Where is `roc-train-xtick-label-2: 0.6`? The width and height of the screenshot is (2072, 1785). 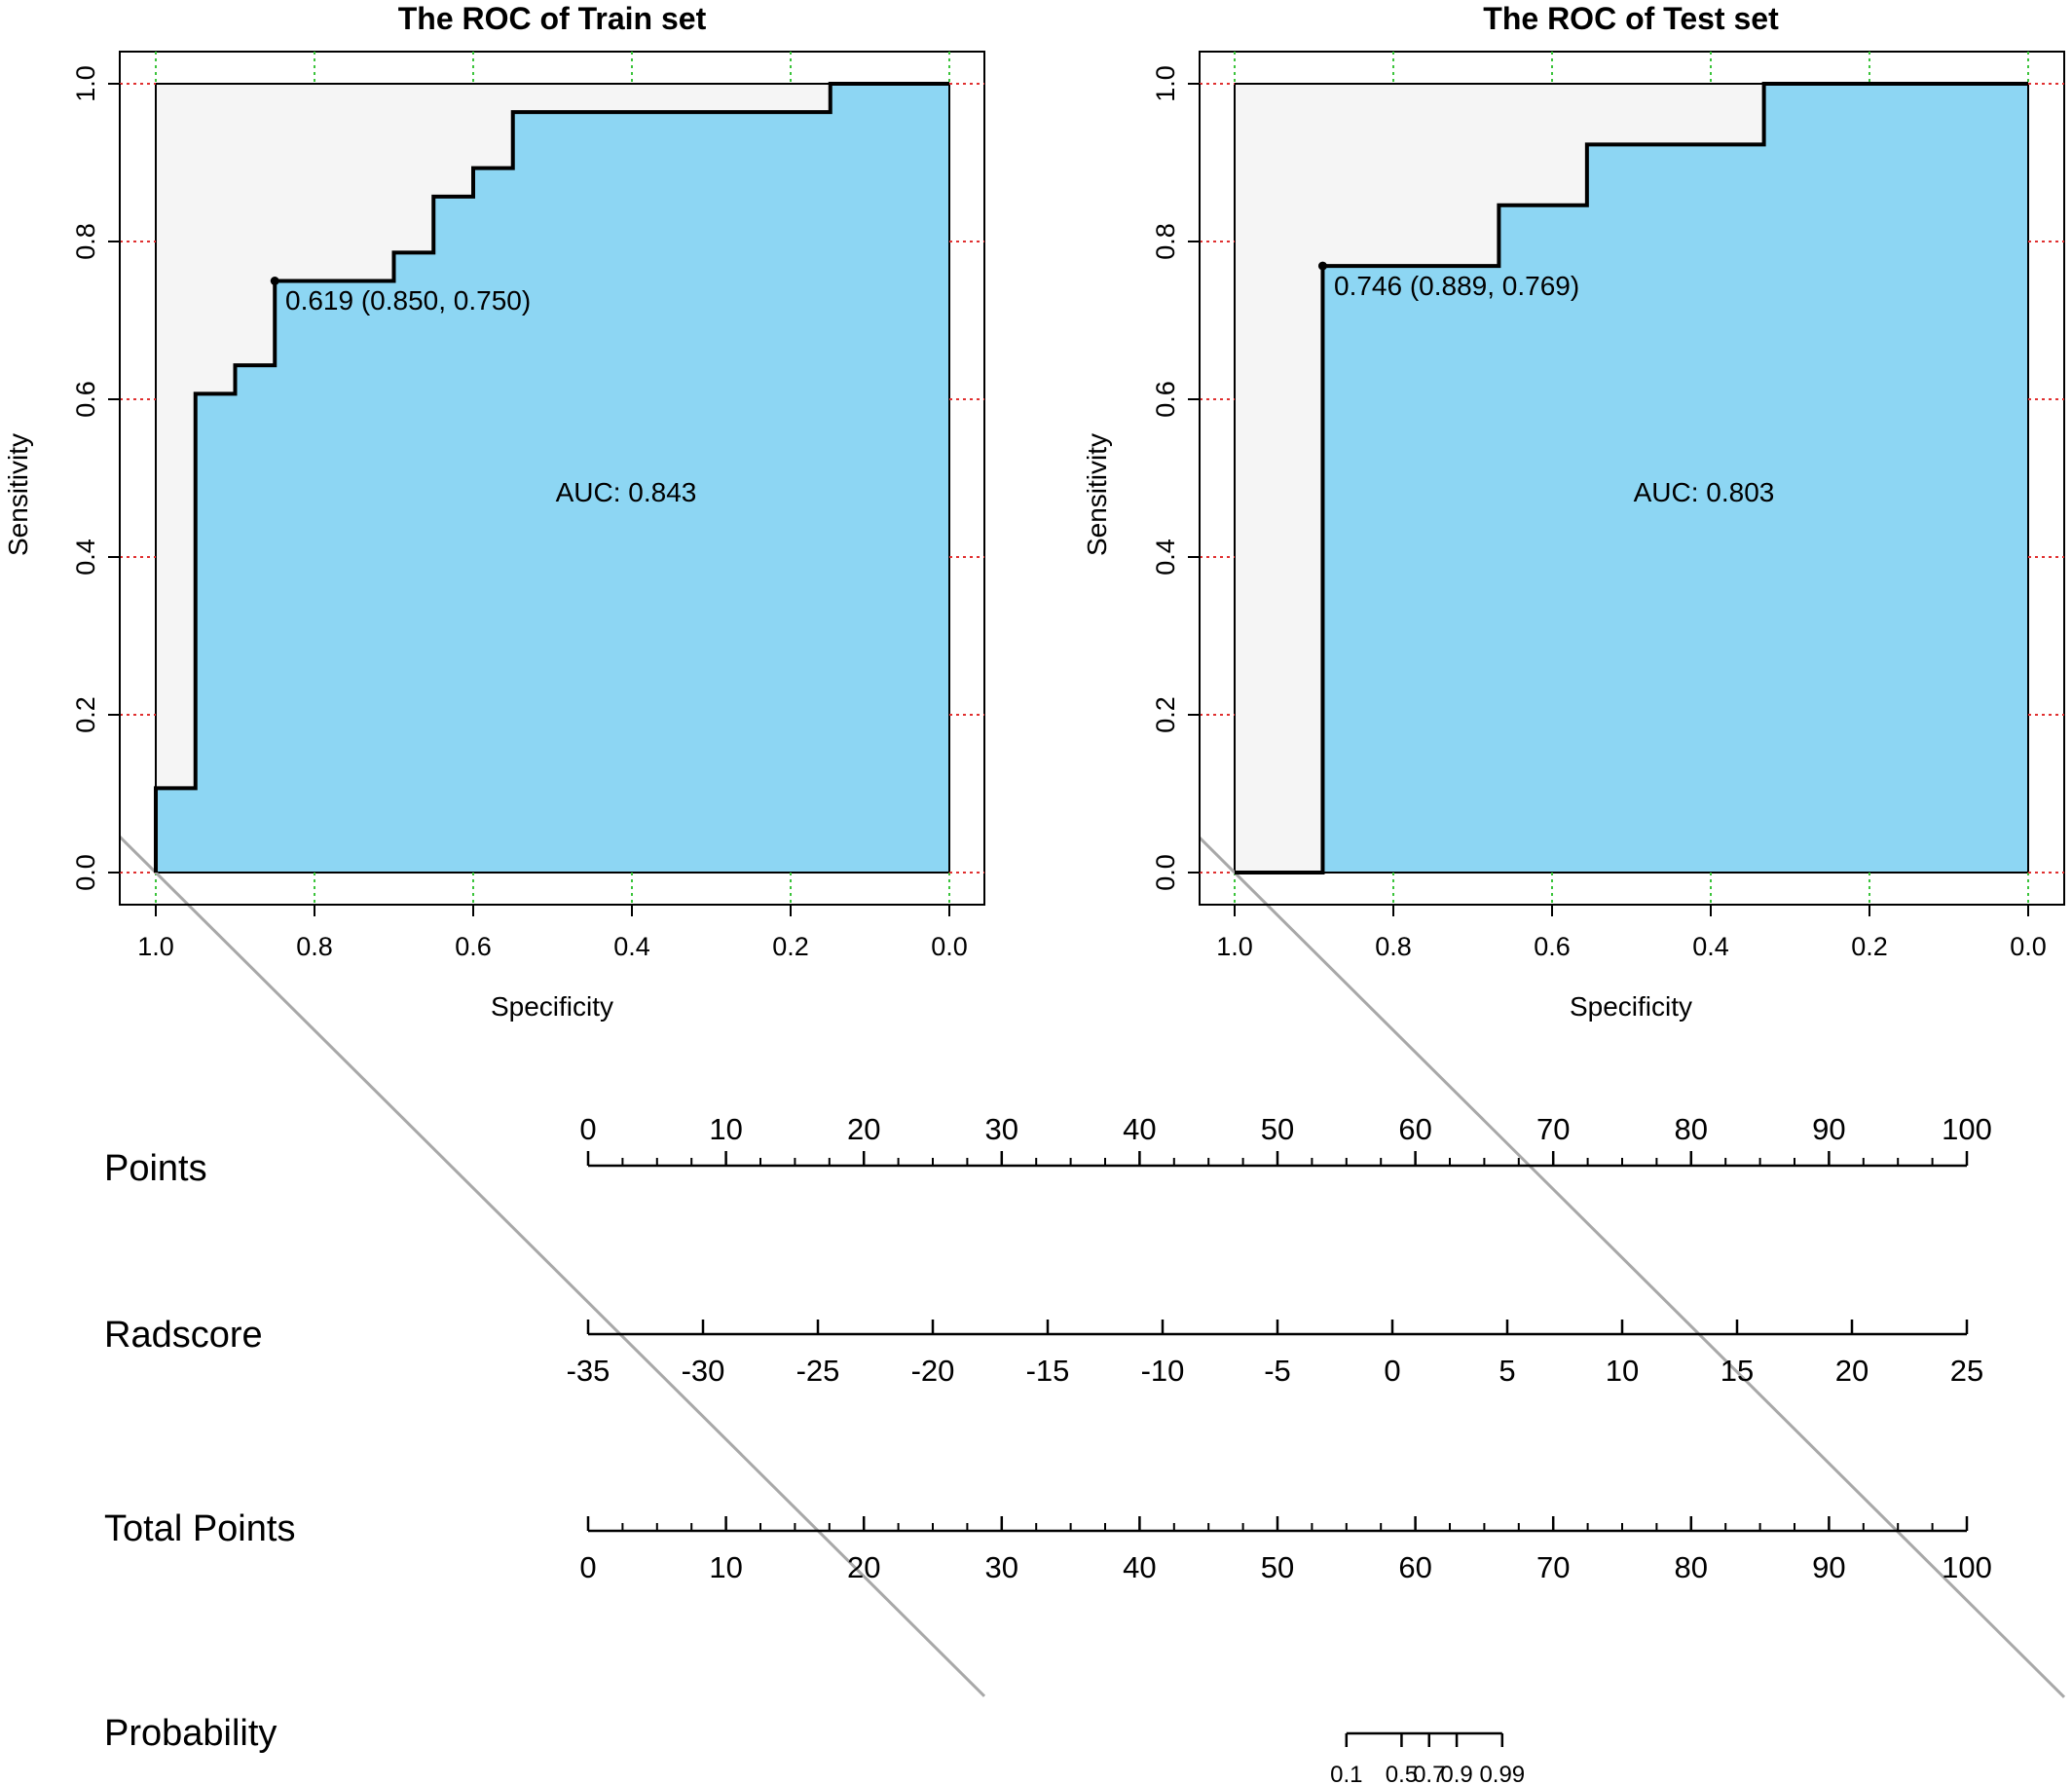 roc-train-xtick-label-2: 0.6 is located at coordinates (473, 946).